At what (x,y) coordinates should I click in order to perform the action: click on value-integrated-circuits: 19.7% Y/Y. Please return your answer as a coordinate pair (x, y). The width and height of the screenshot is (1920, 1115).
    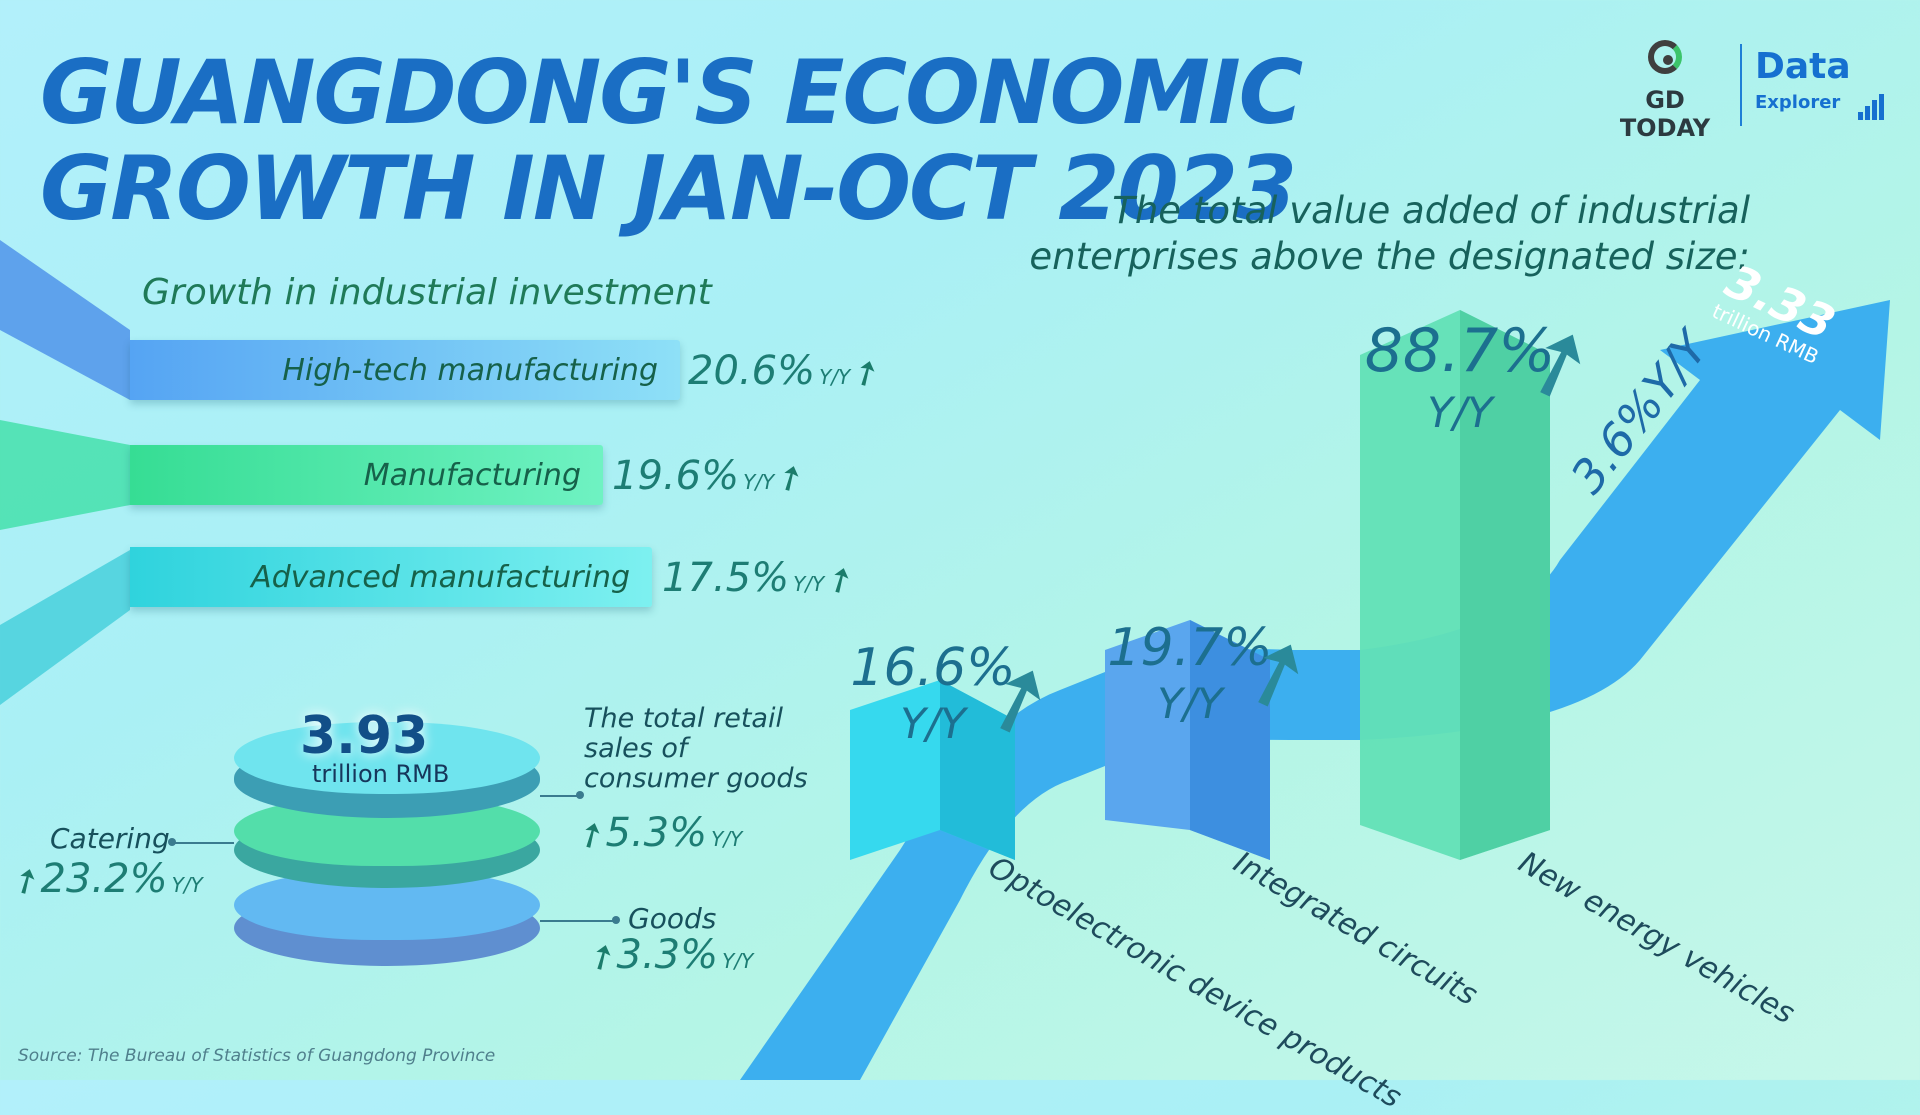
    Looking at the image, I should click on (1190, 676).